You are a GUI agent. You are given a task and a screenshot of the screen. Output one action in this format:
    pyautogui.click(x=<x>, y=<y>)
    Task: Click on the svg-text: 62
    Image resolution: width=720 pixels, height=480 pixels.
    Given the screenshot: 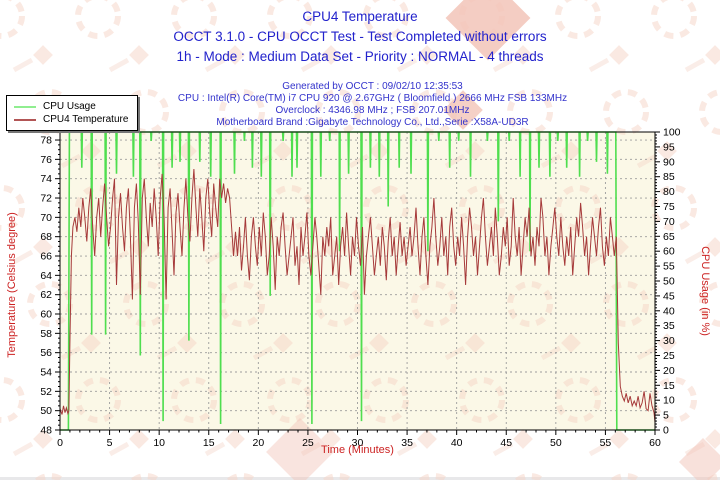 What is the action you would take?
    pyautogui.click(x=46, y=295)
    